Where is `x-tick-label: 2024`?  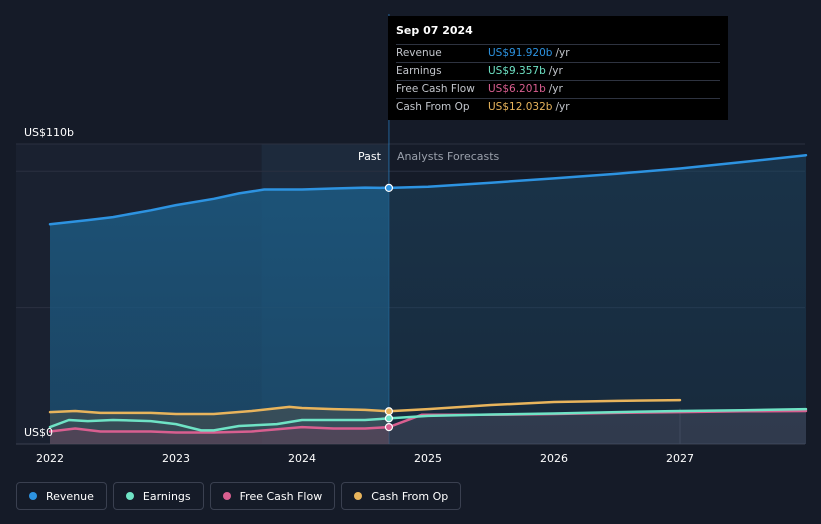 x-tick-label: 2024 is located at coordinates (302, 458).